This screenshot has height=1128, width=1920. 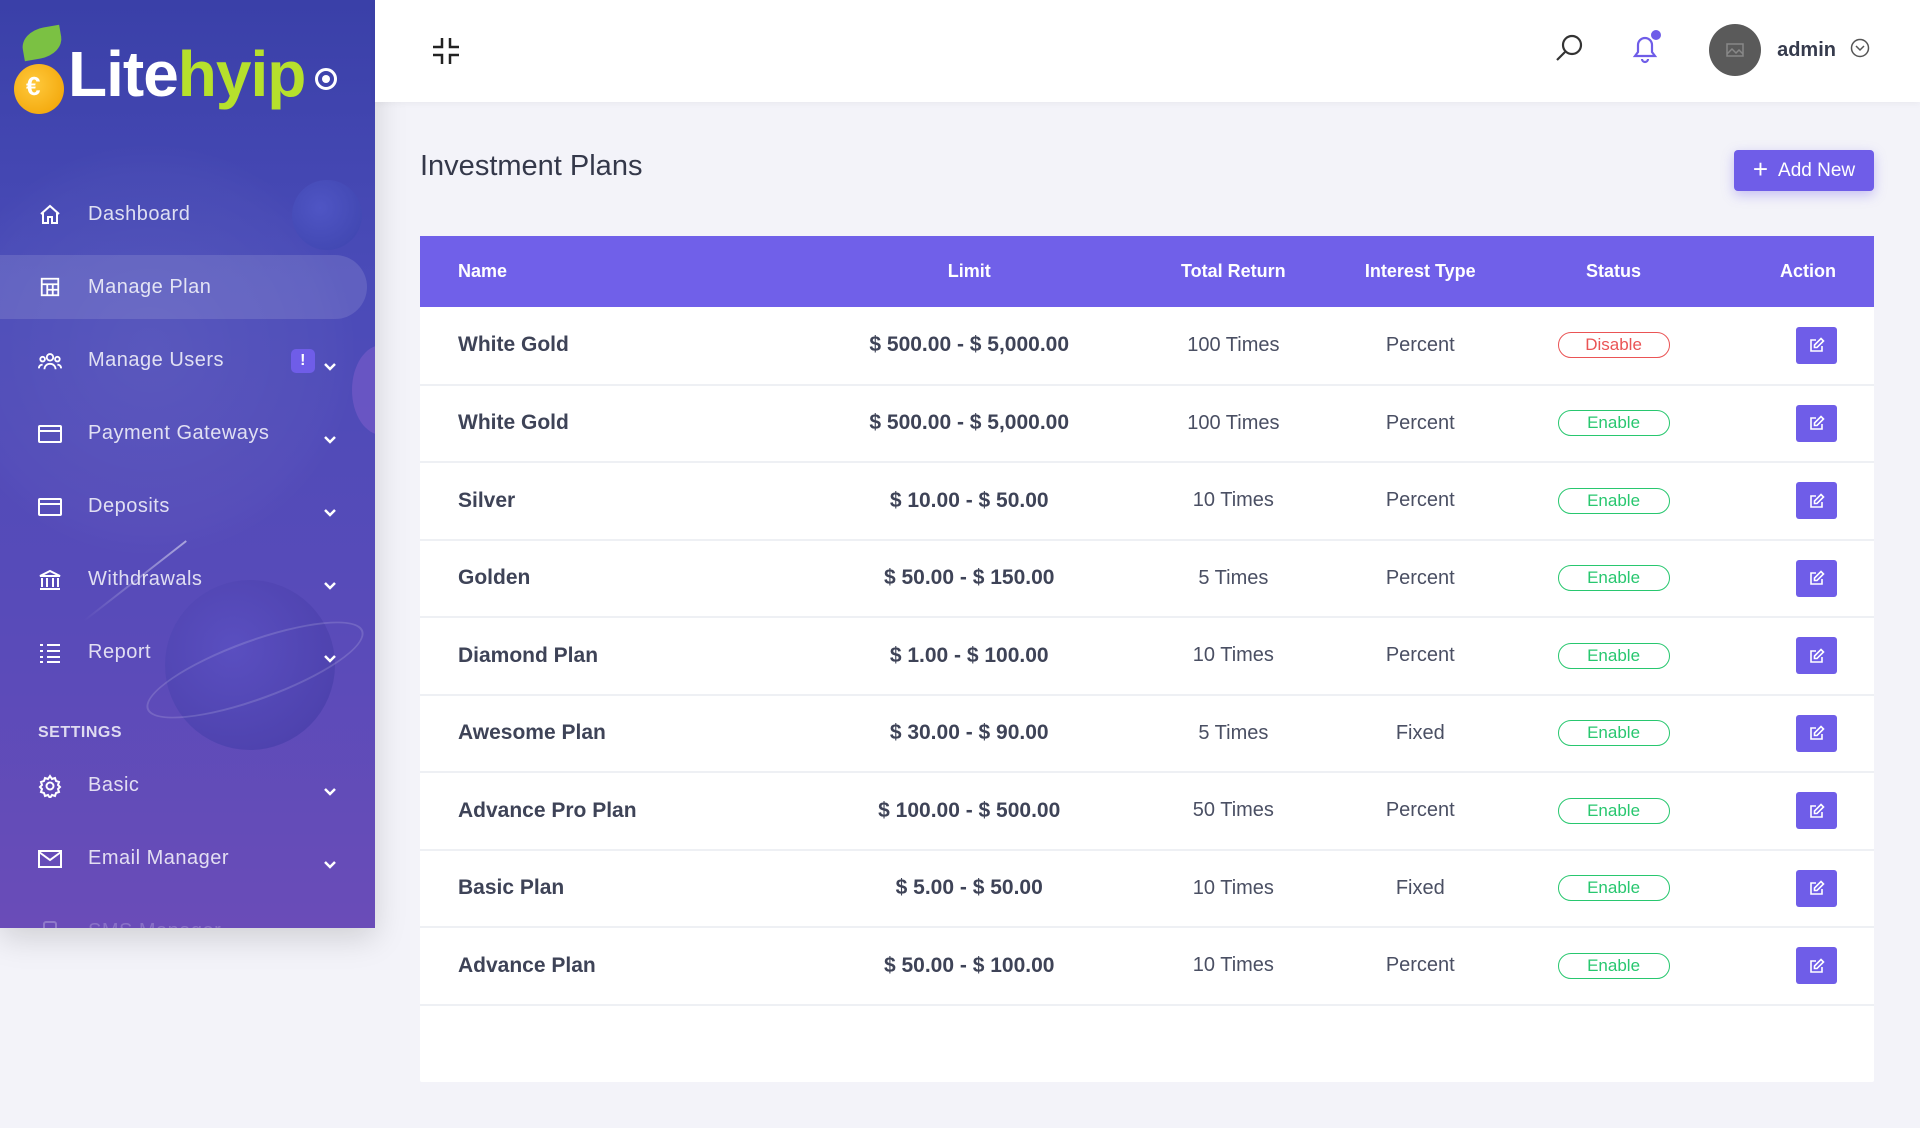 I want to click on user-name: admin, so click(x=1806, y=49).